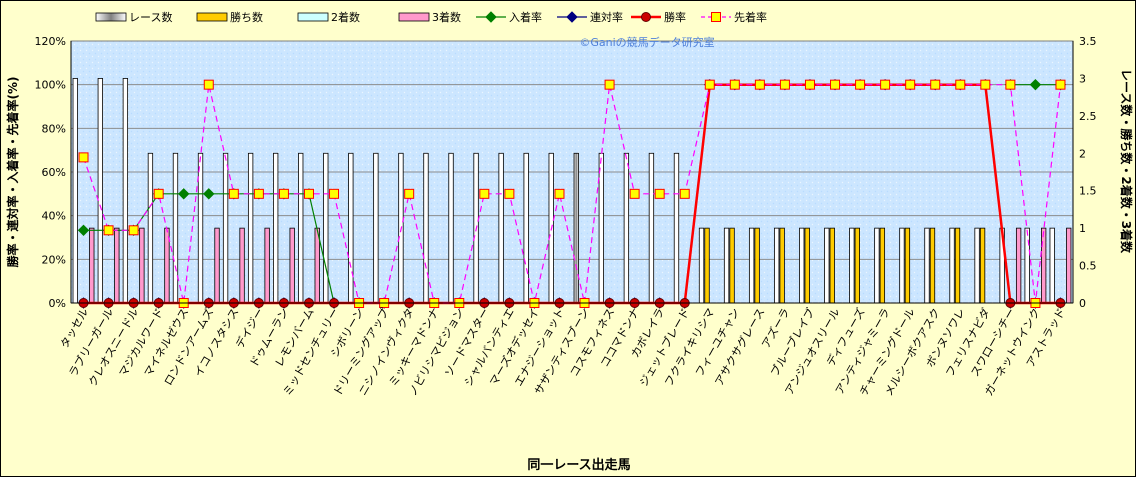 Image resolution: width=1136 pixels, height=477 pixels. What do you see at coordinates (12, 172) in the screenshot?
I see `y-axis-label-left: 勝率・連対率・入着率・先着率(%)` at bounding box center [12, 172].